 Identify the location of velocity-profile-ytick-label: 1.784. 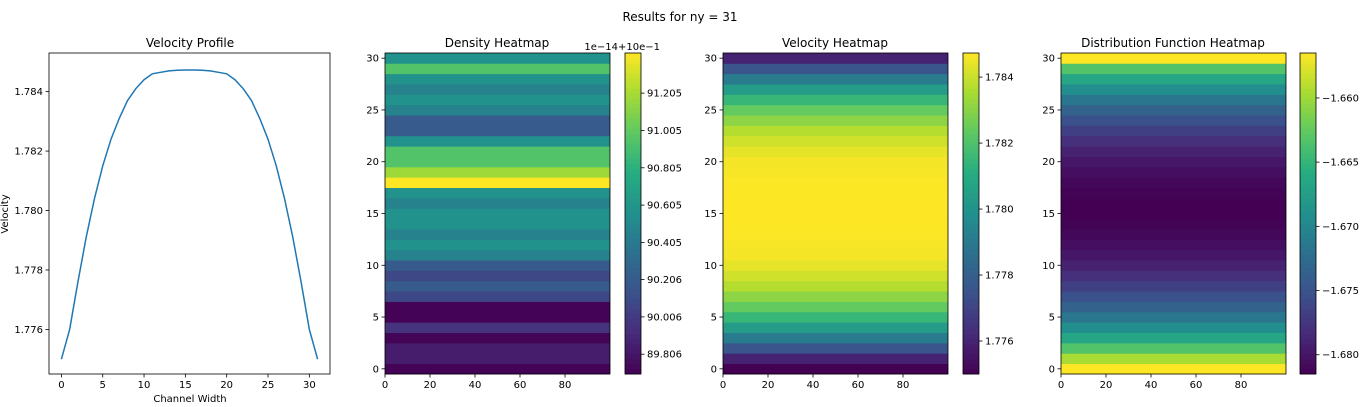
(28, 92).